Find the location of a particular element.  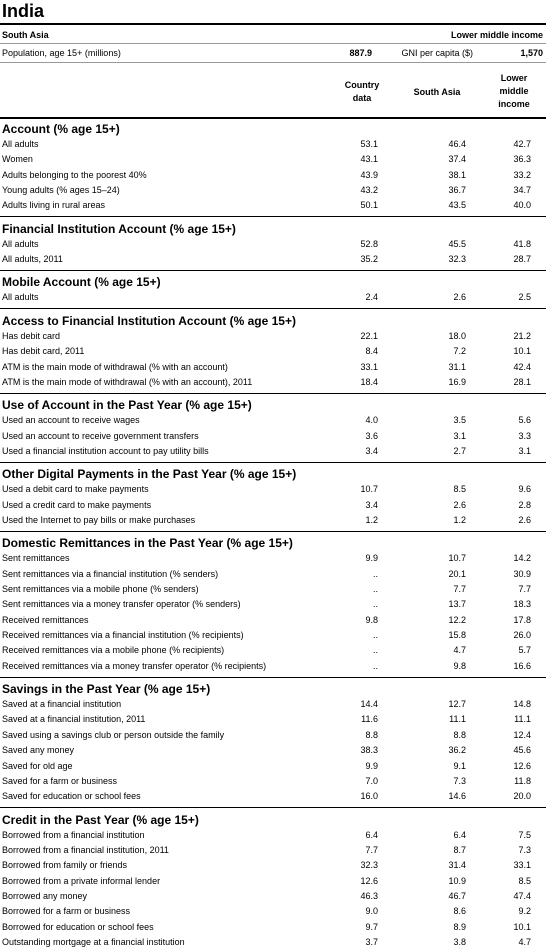

cell: 42.7 is located at coordinates (522, 144).